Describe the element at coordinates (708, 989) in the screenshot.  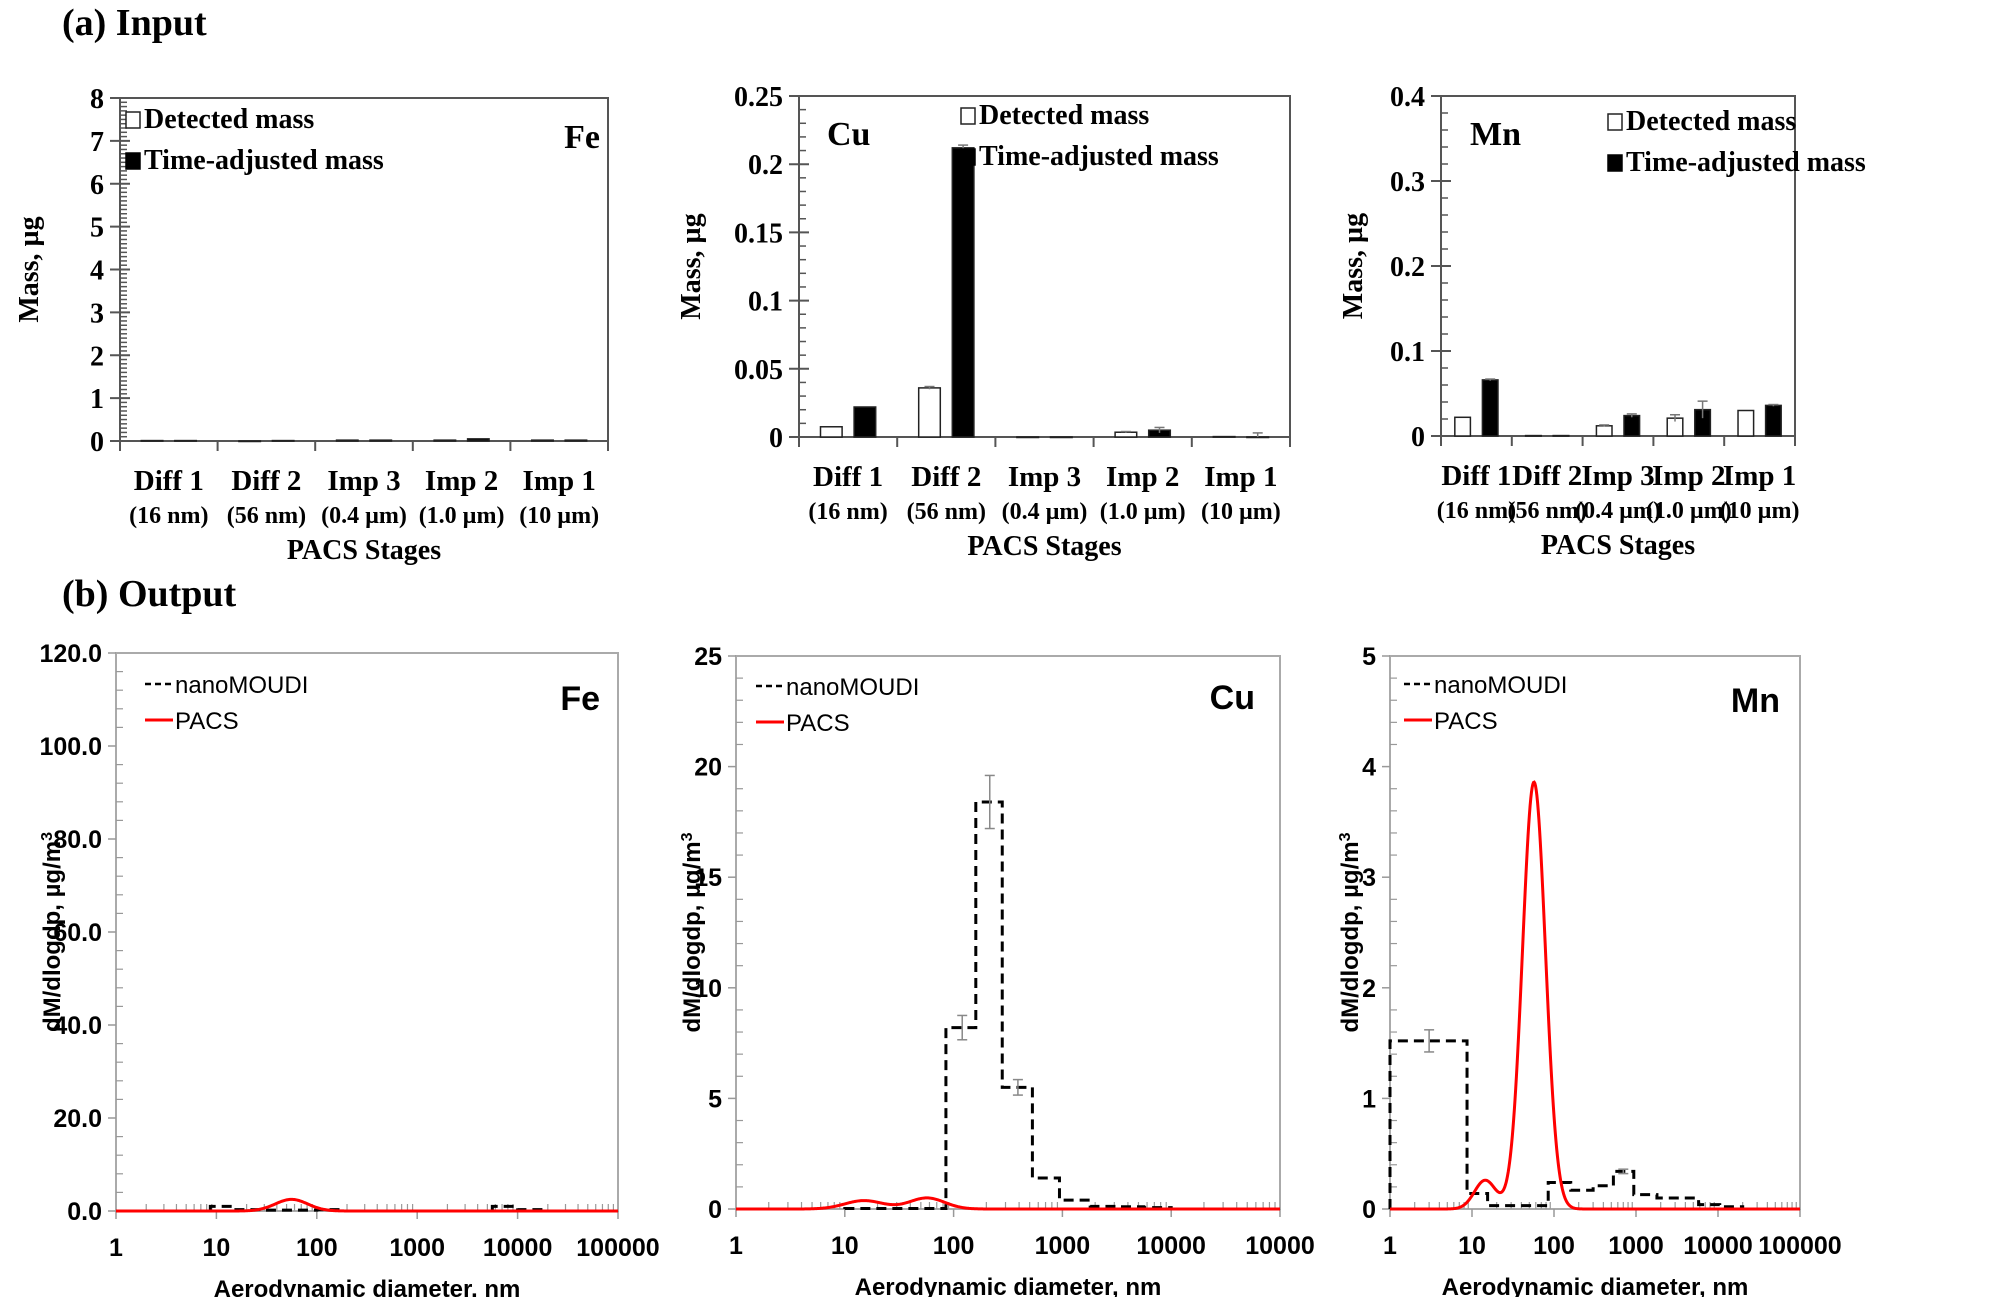
I see `y-tick-label: 10` at that location.